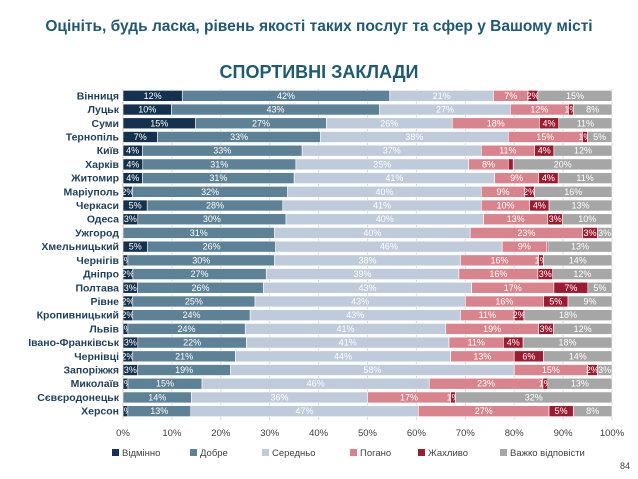 This screenshot has height=479, width=638. I want to click on category-label: Маріуполь, so click(91, 192).